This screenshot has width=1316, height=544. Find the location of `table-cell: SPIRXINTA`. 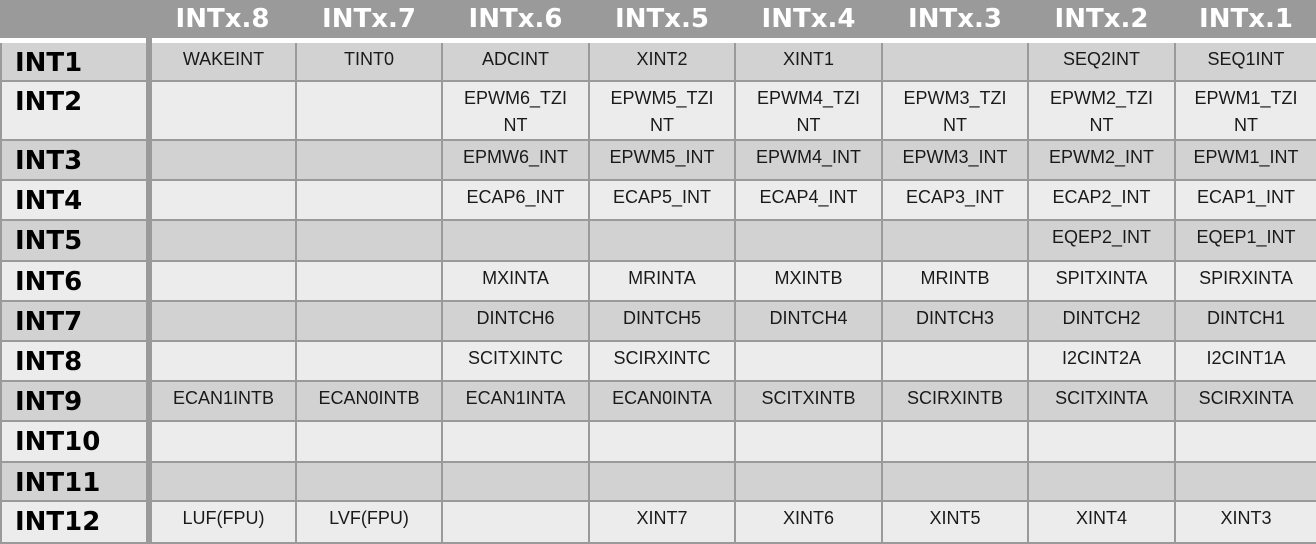

table-cell: SPIRXINTA is located at coordinates (1245, 281).